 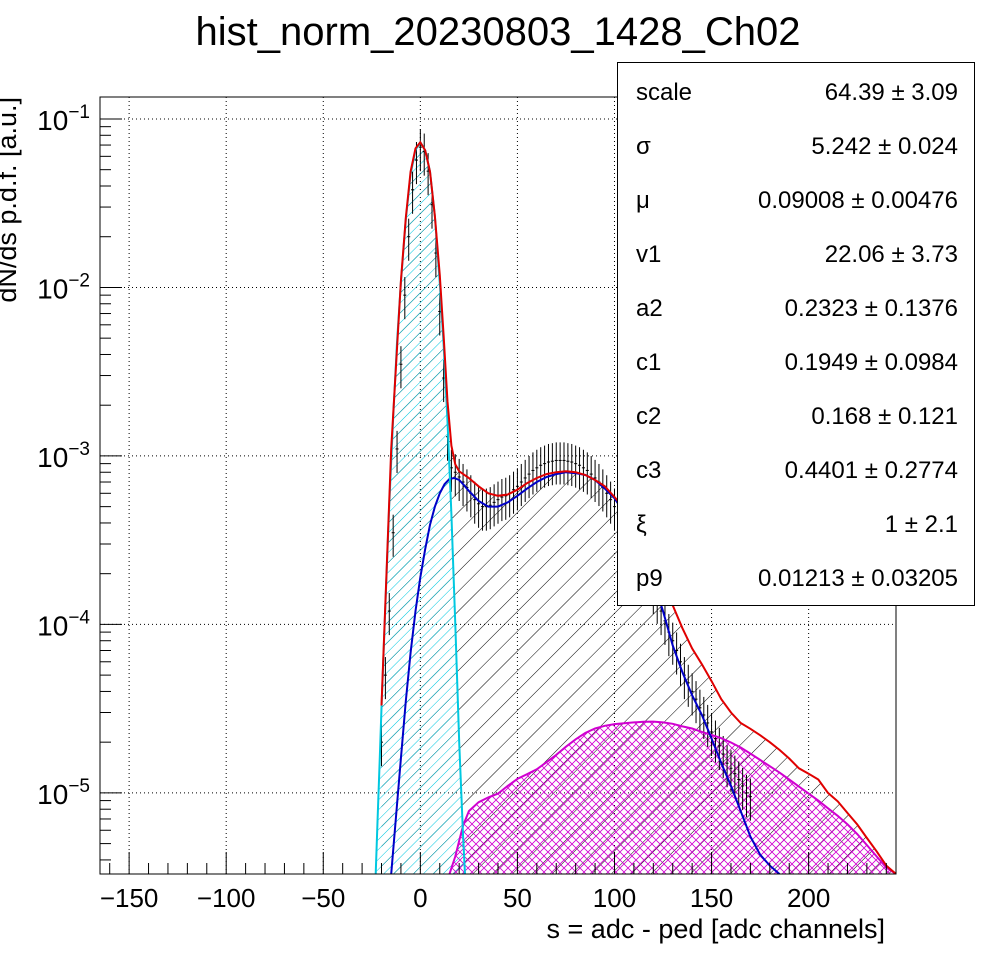 I want to click on stat-row: v1 22.06 ± 3.73, so click(x=796, y=254).